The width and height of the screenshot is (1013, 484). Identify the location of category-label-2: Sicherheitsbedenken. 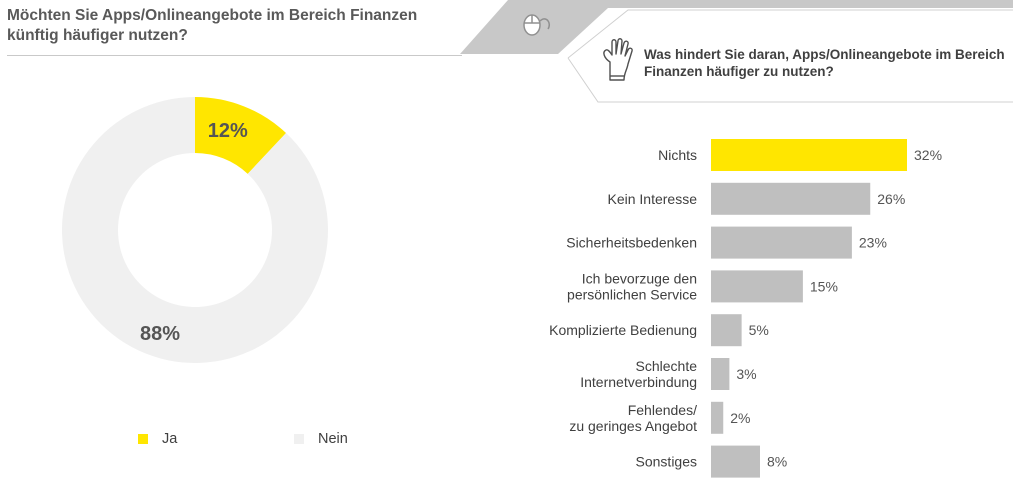
(631, 243).